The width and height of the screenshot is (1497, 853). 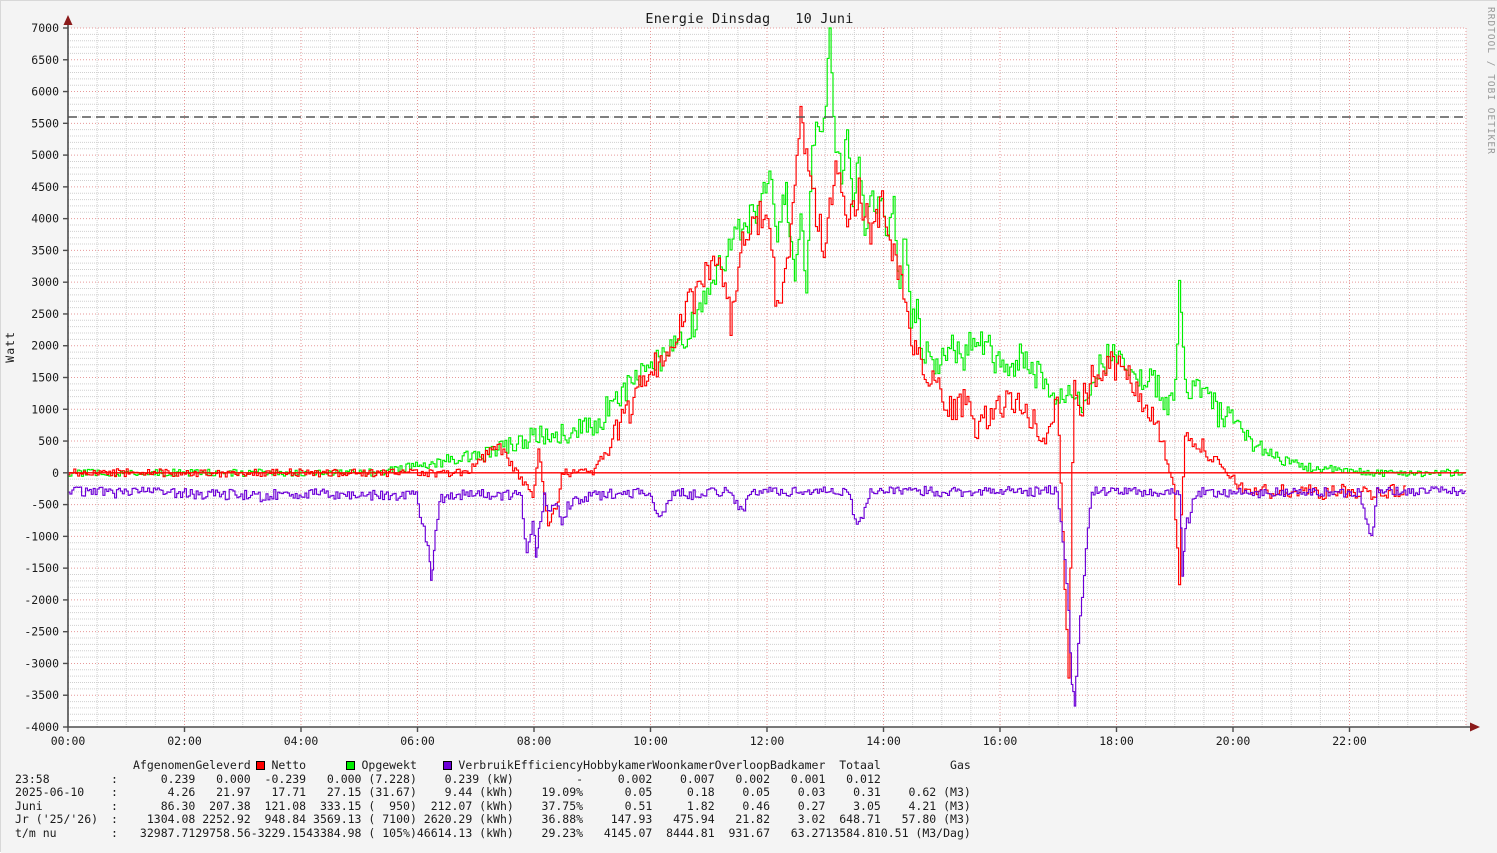 I want to click on x-tick-label: 22:00, so click(x=1349, y=741).